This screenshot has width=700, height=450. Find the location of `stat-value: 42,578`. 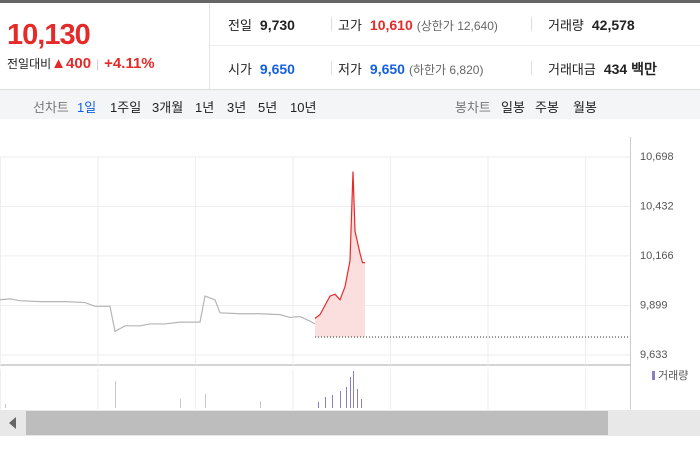

stat-value: 42,578 is located at coordinates (613, 25).